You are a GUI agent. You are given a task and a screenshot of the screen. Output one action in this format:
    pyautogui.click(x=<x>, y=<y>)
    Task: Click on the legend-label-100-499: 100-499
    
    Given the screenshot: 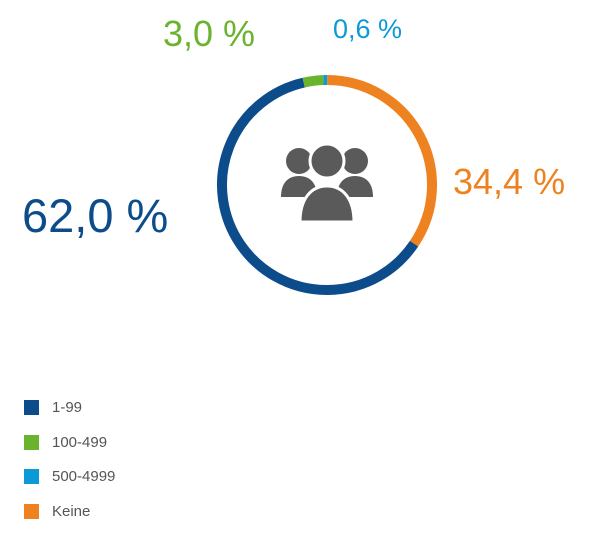 What is the action you would take?
    pyautogui.click(x=79, y=442)
    